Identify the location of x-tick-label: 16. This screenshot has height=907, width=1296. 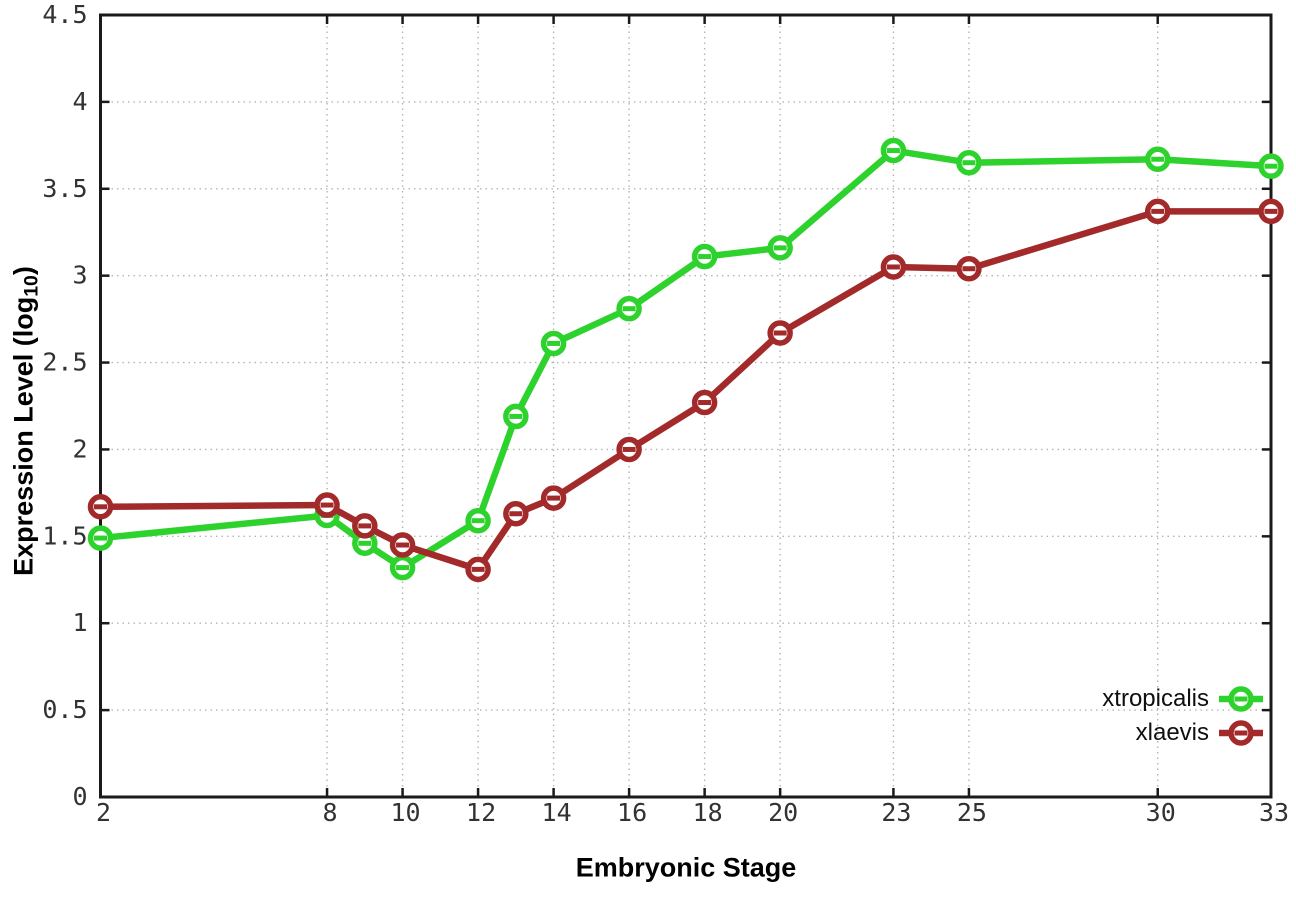
(632, 812).